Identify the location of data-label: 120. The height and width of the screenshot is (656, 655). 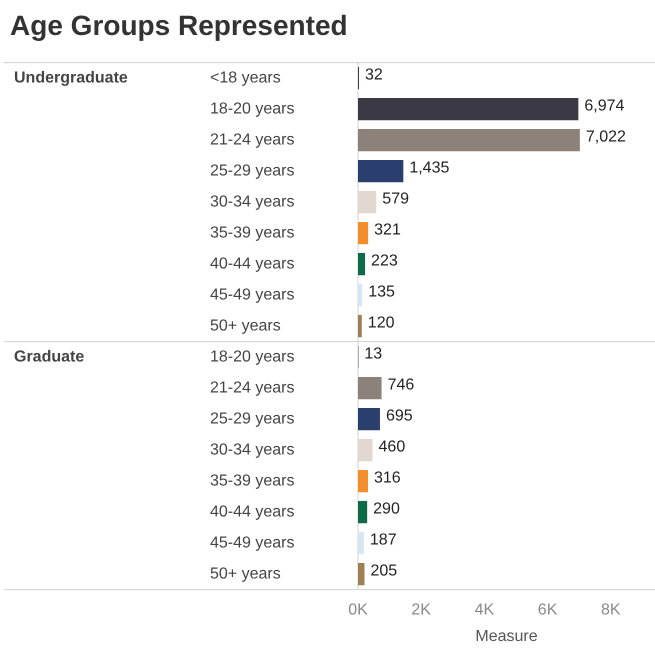
(381, 323).